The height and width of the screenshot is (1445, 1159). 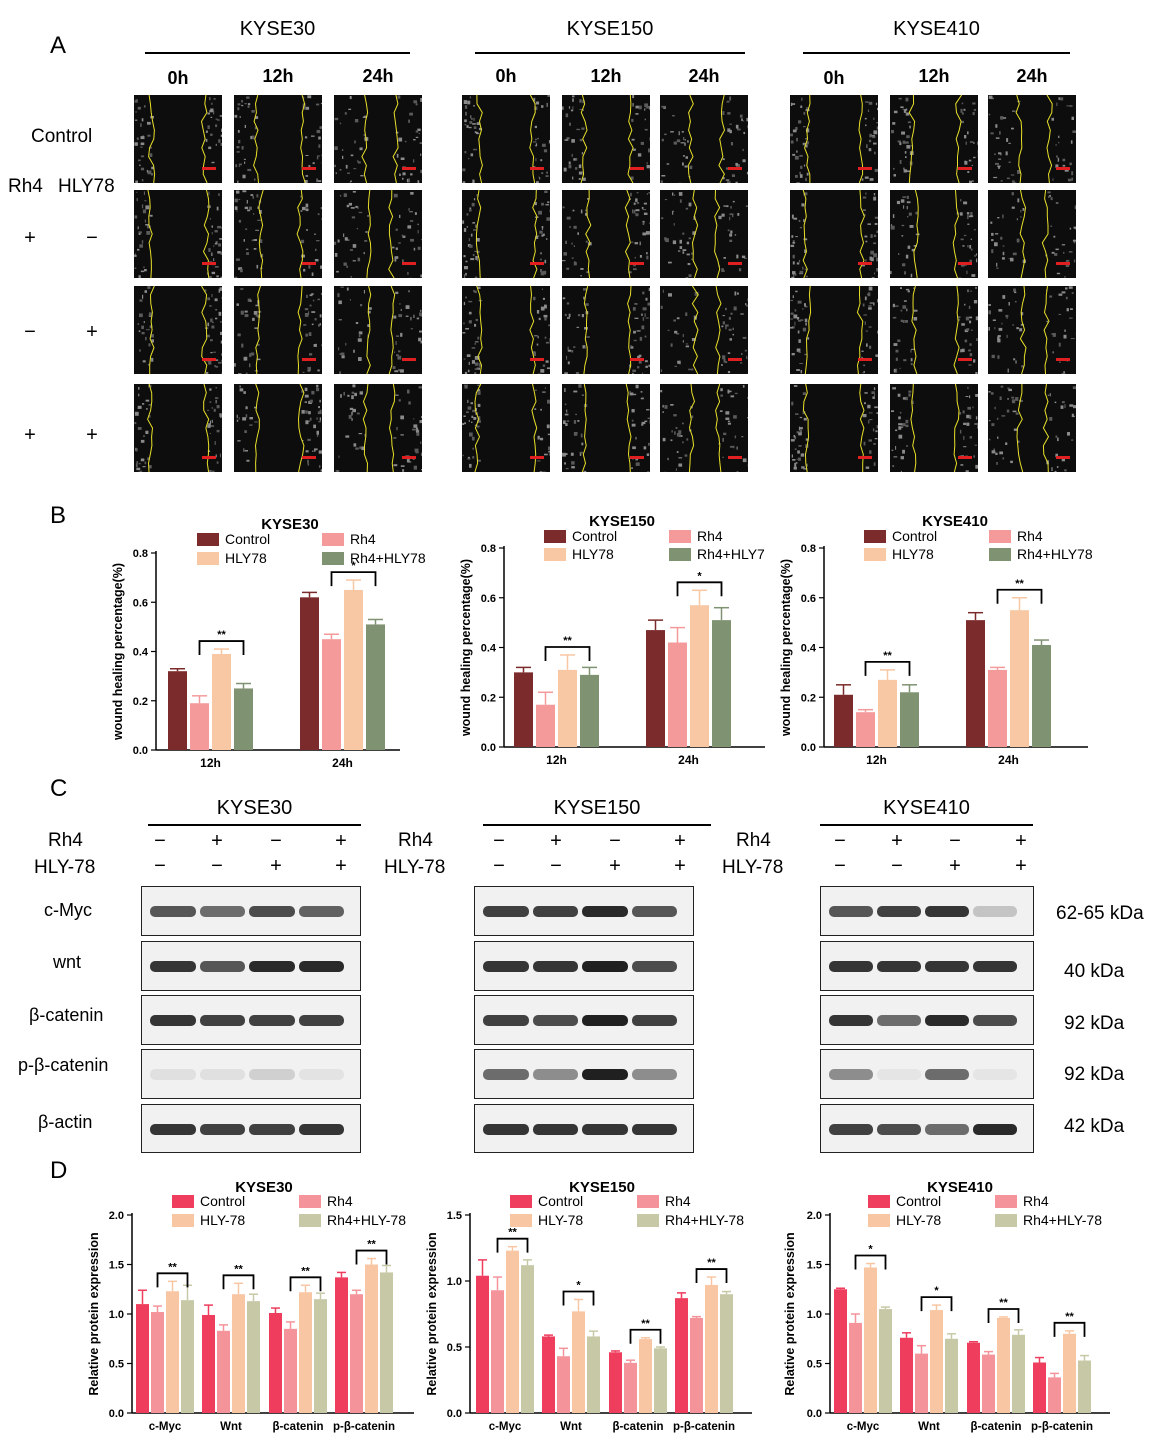 I want to click on kda-label: 92 kDa, so click(x=1094, y=1023).